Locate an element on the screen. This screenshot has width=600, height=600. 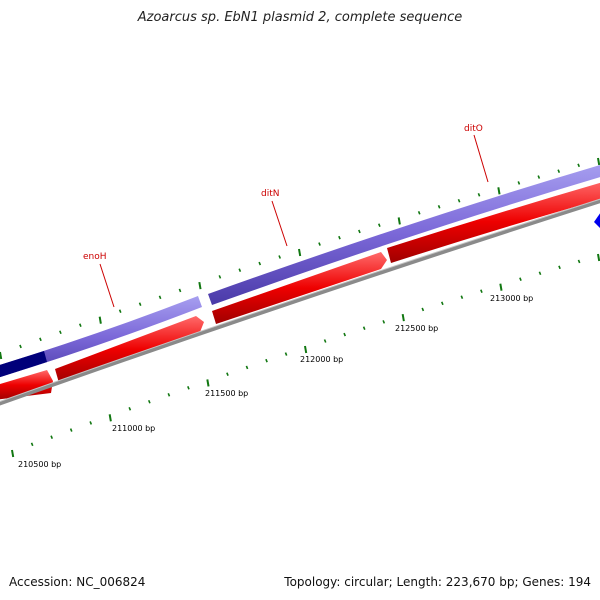
gene-label-enoH: enoH is located at coordinates (95, 257).